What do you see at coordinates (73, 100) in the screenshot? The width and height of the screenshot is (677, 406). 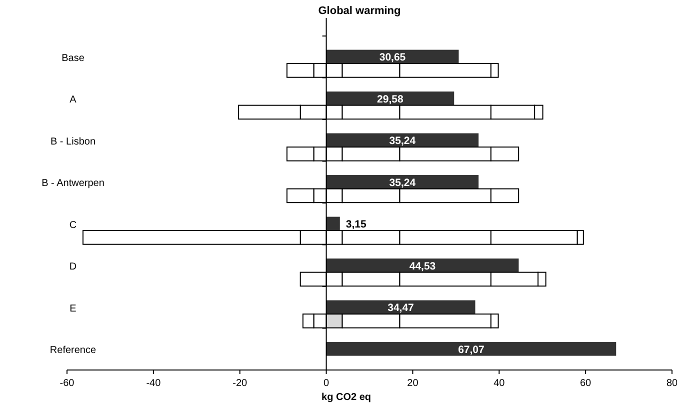 I see `y-tick-label: A` at bounding box center [73, 100].